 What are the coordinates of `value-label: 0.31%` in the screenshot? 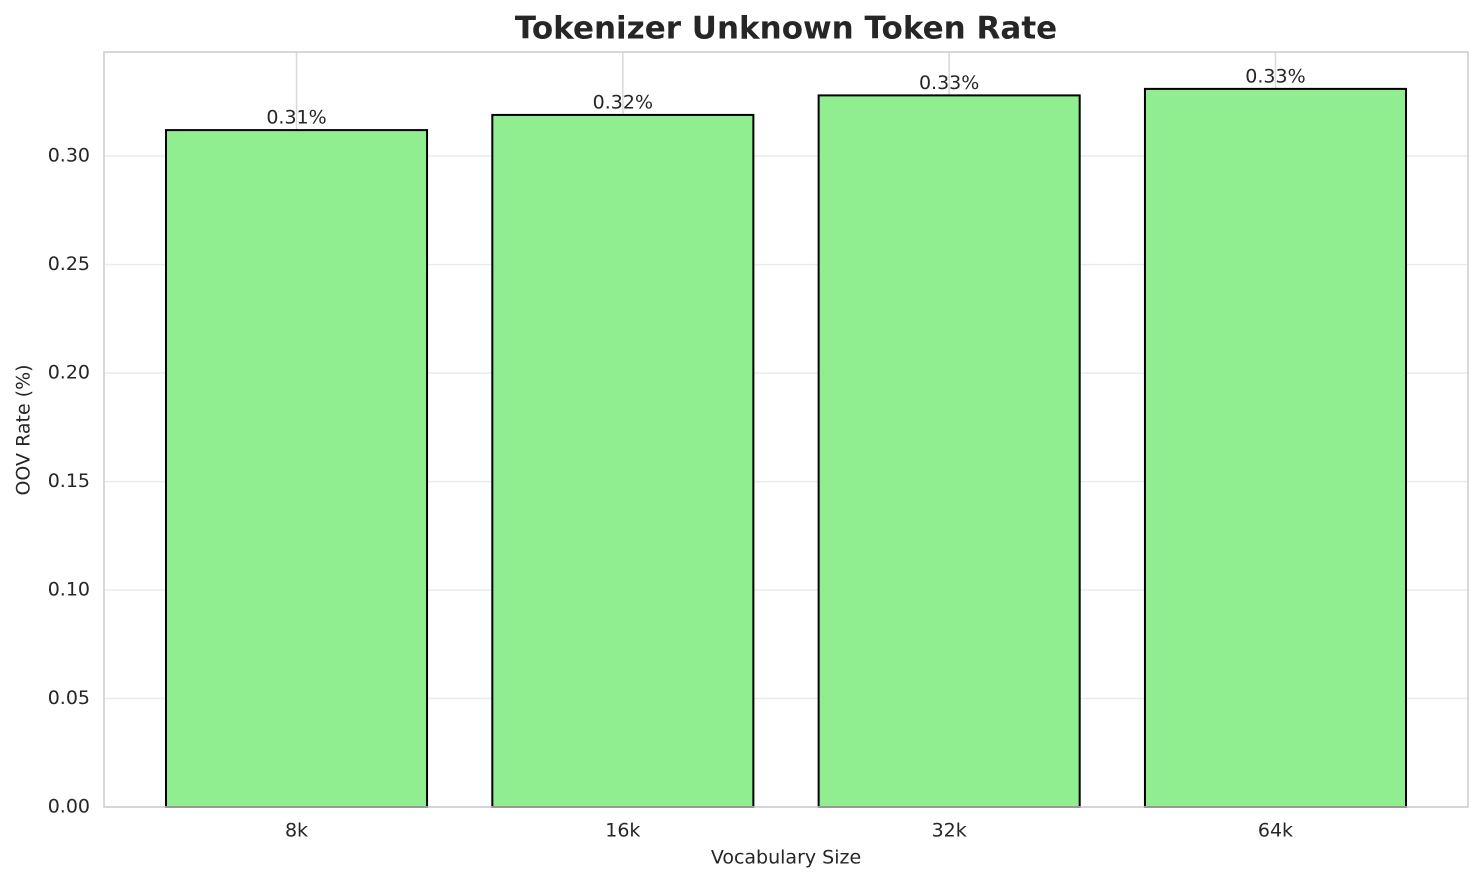 It's located at (296, 118).